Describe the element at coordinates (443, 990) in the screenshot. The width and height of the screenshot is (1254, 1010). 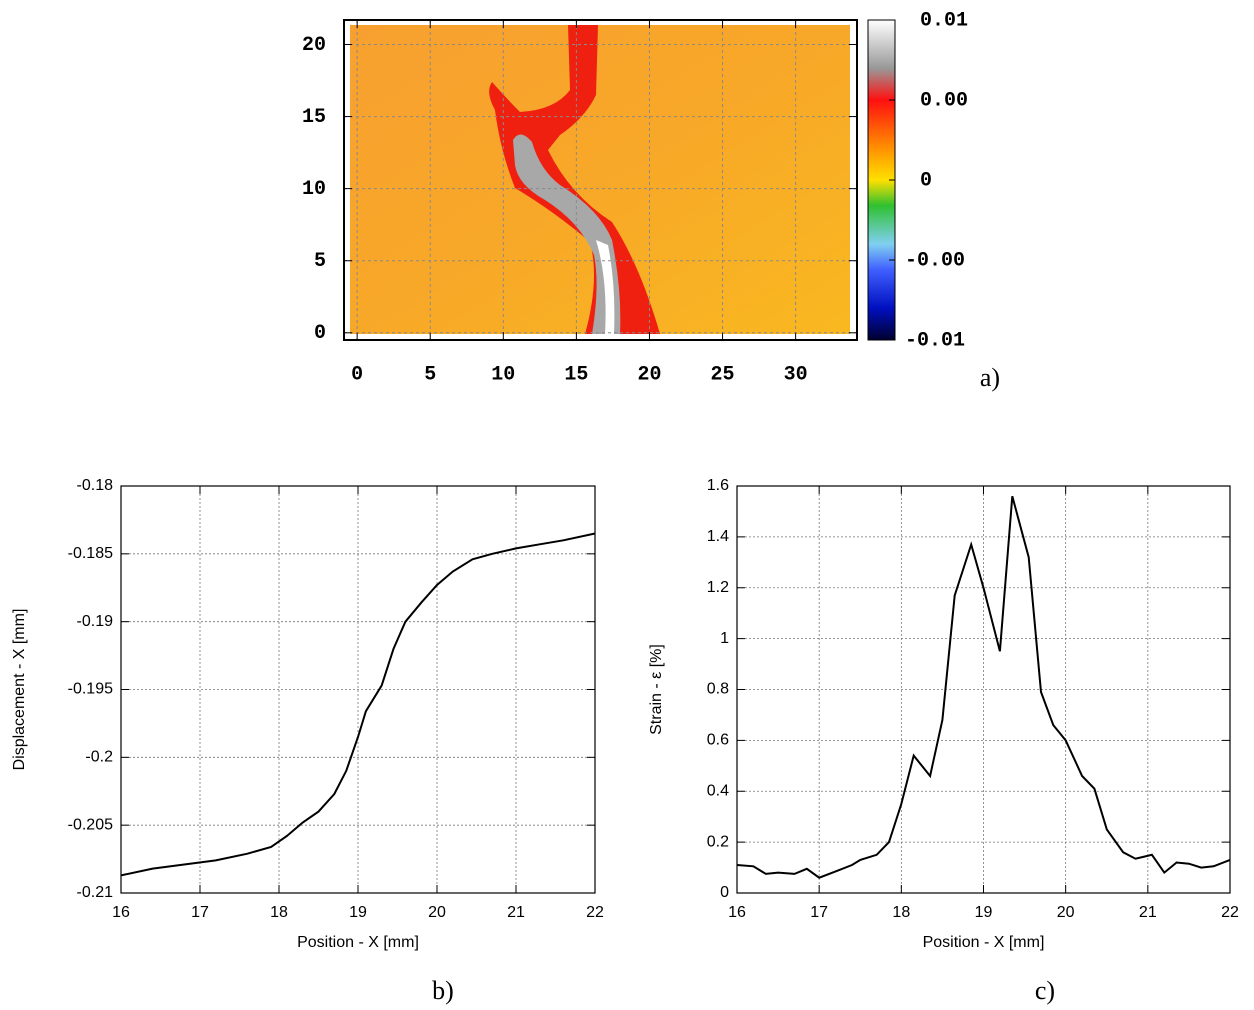
I see `panel-label: b)` at that location.